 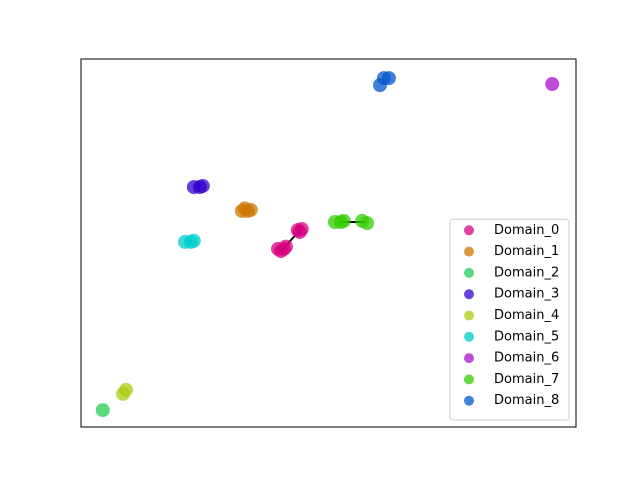 I want to click on legend-box, so click(x=509, y=319).